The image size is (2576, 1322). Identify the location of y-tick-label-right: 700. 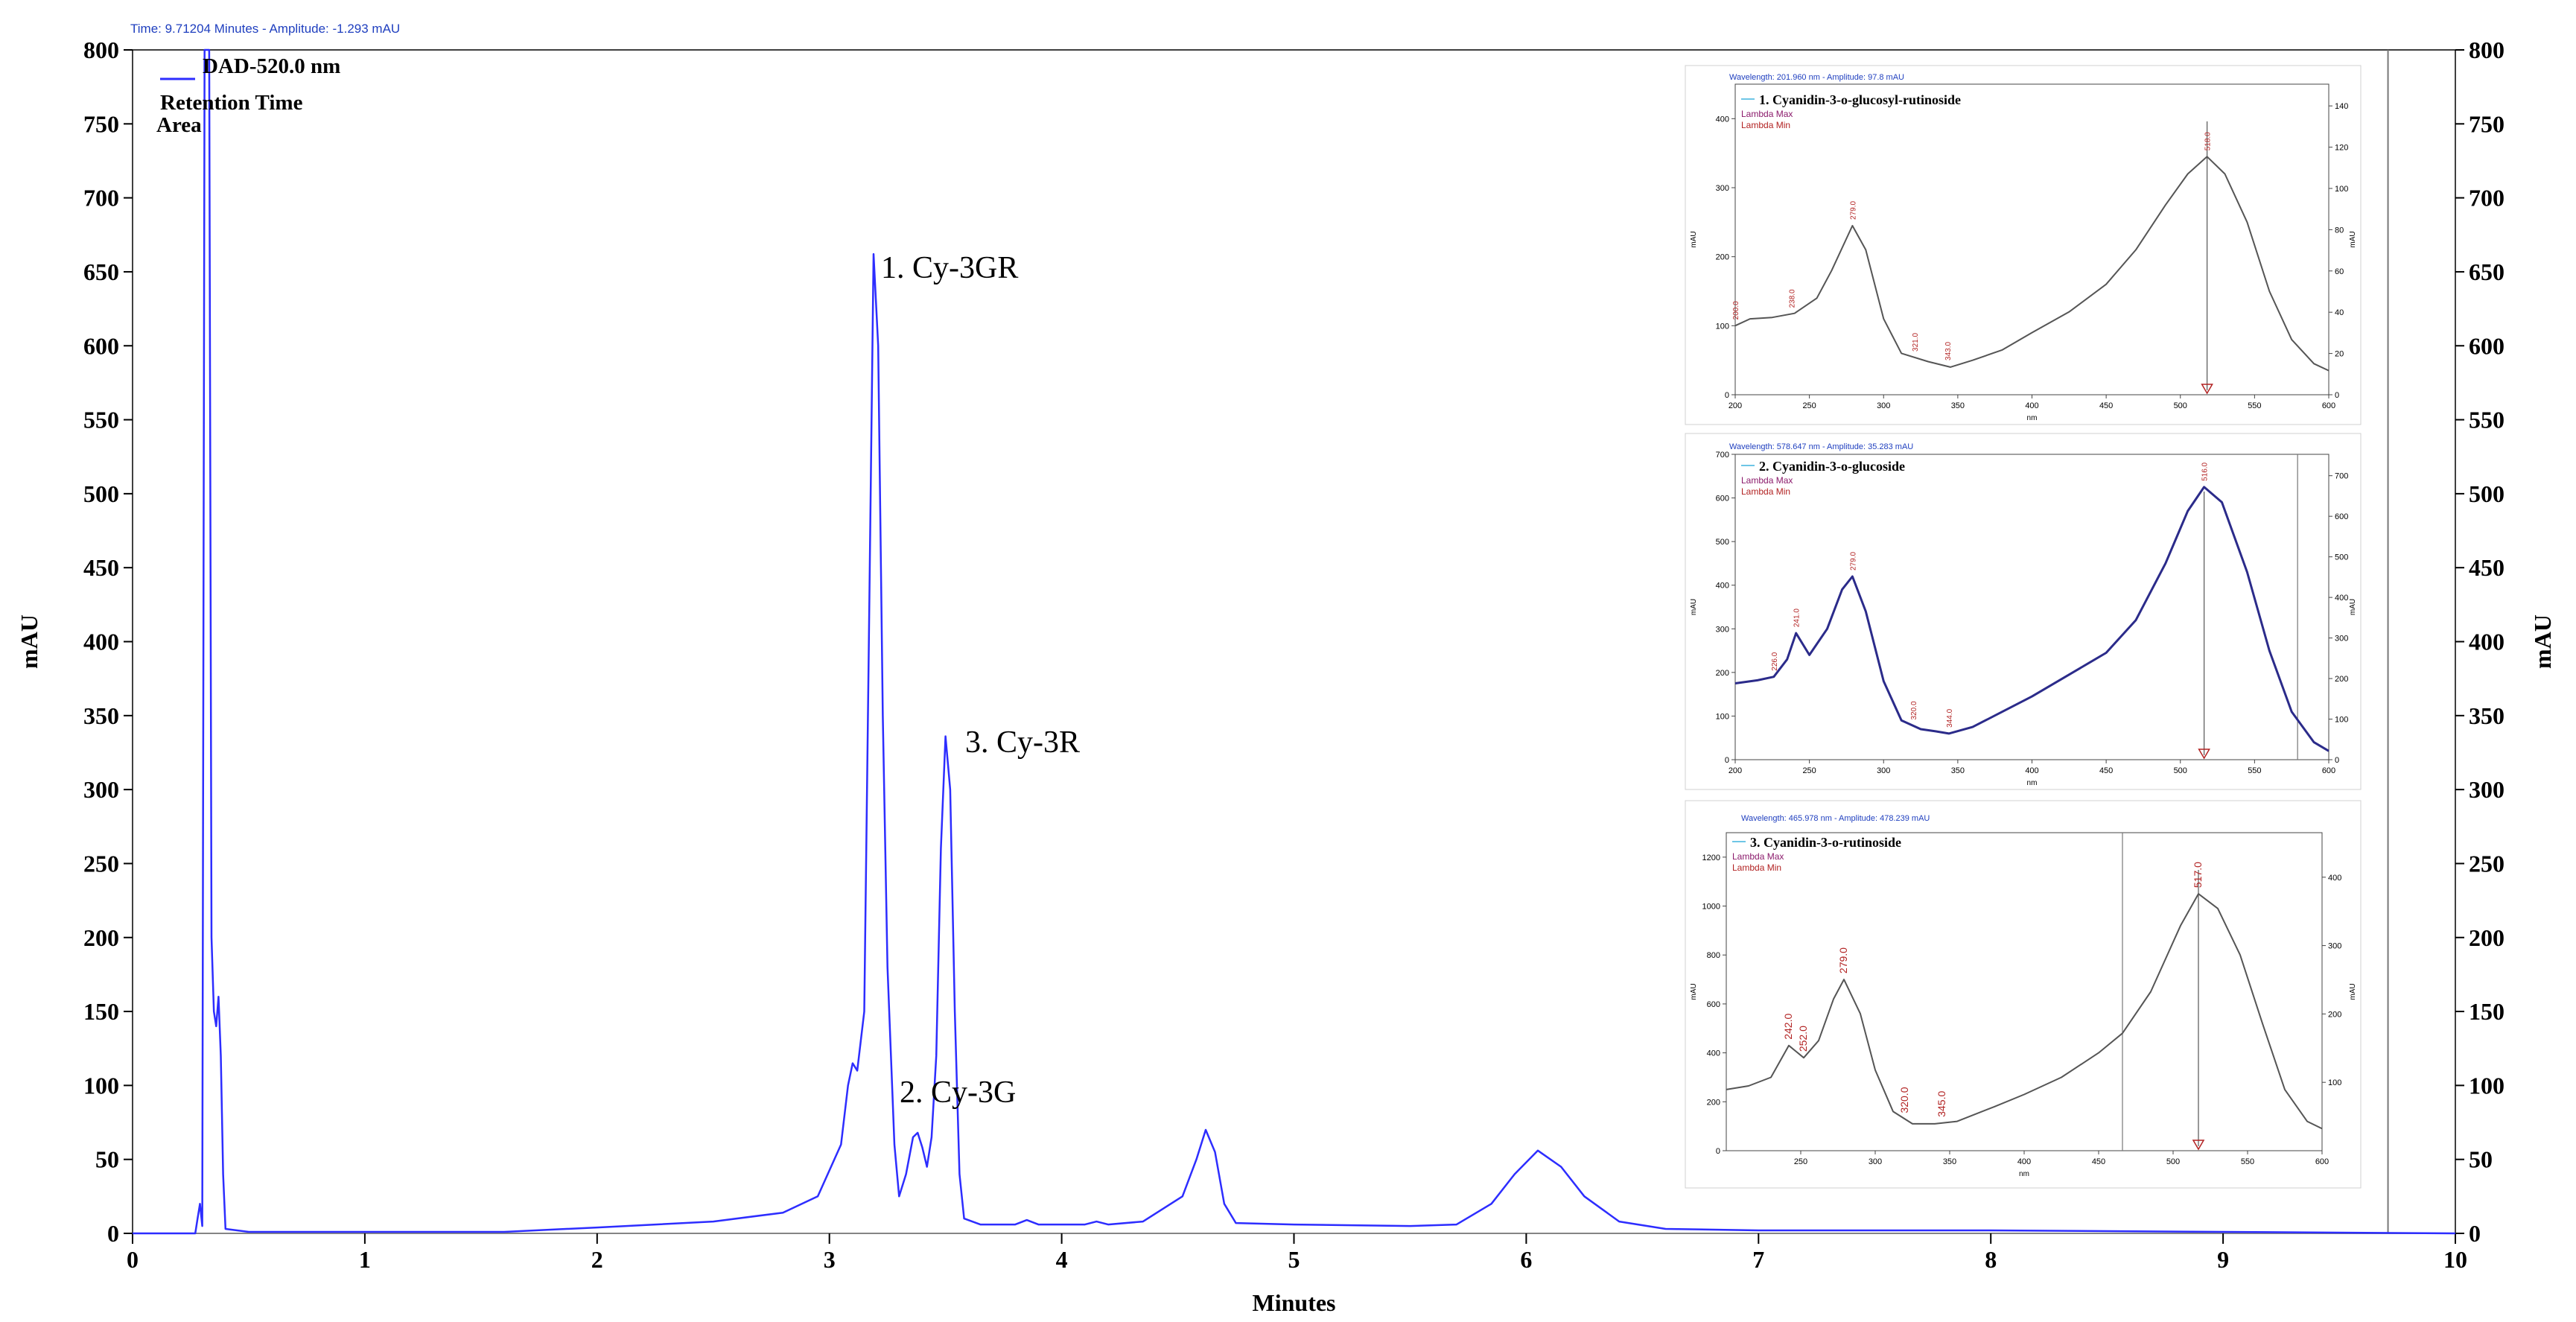
(2487, 198).